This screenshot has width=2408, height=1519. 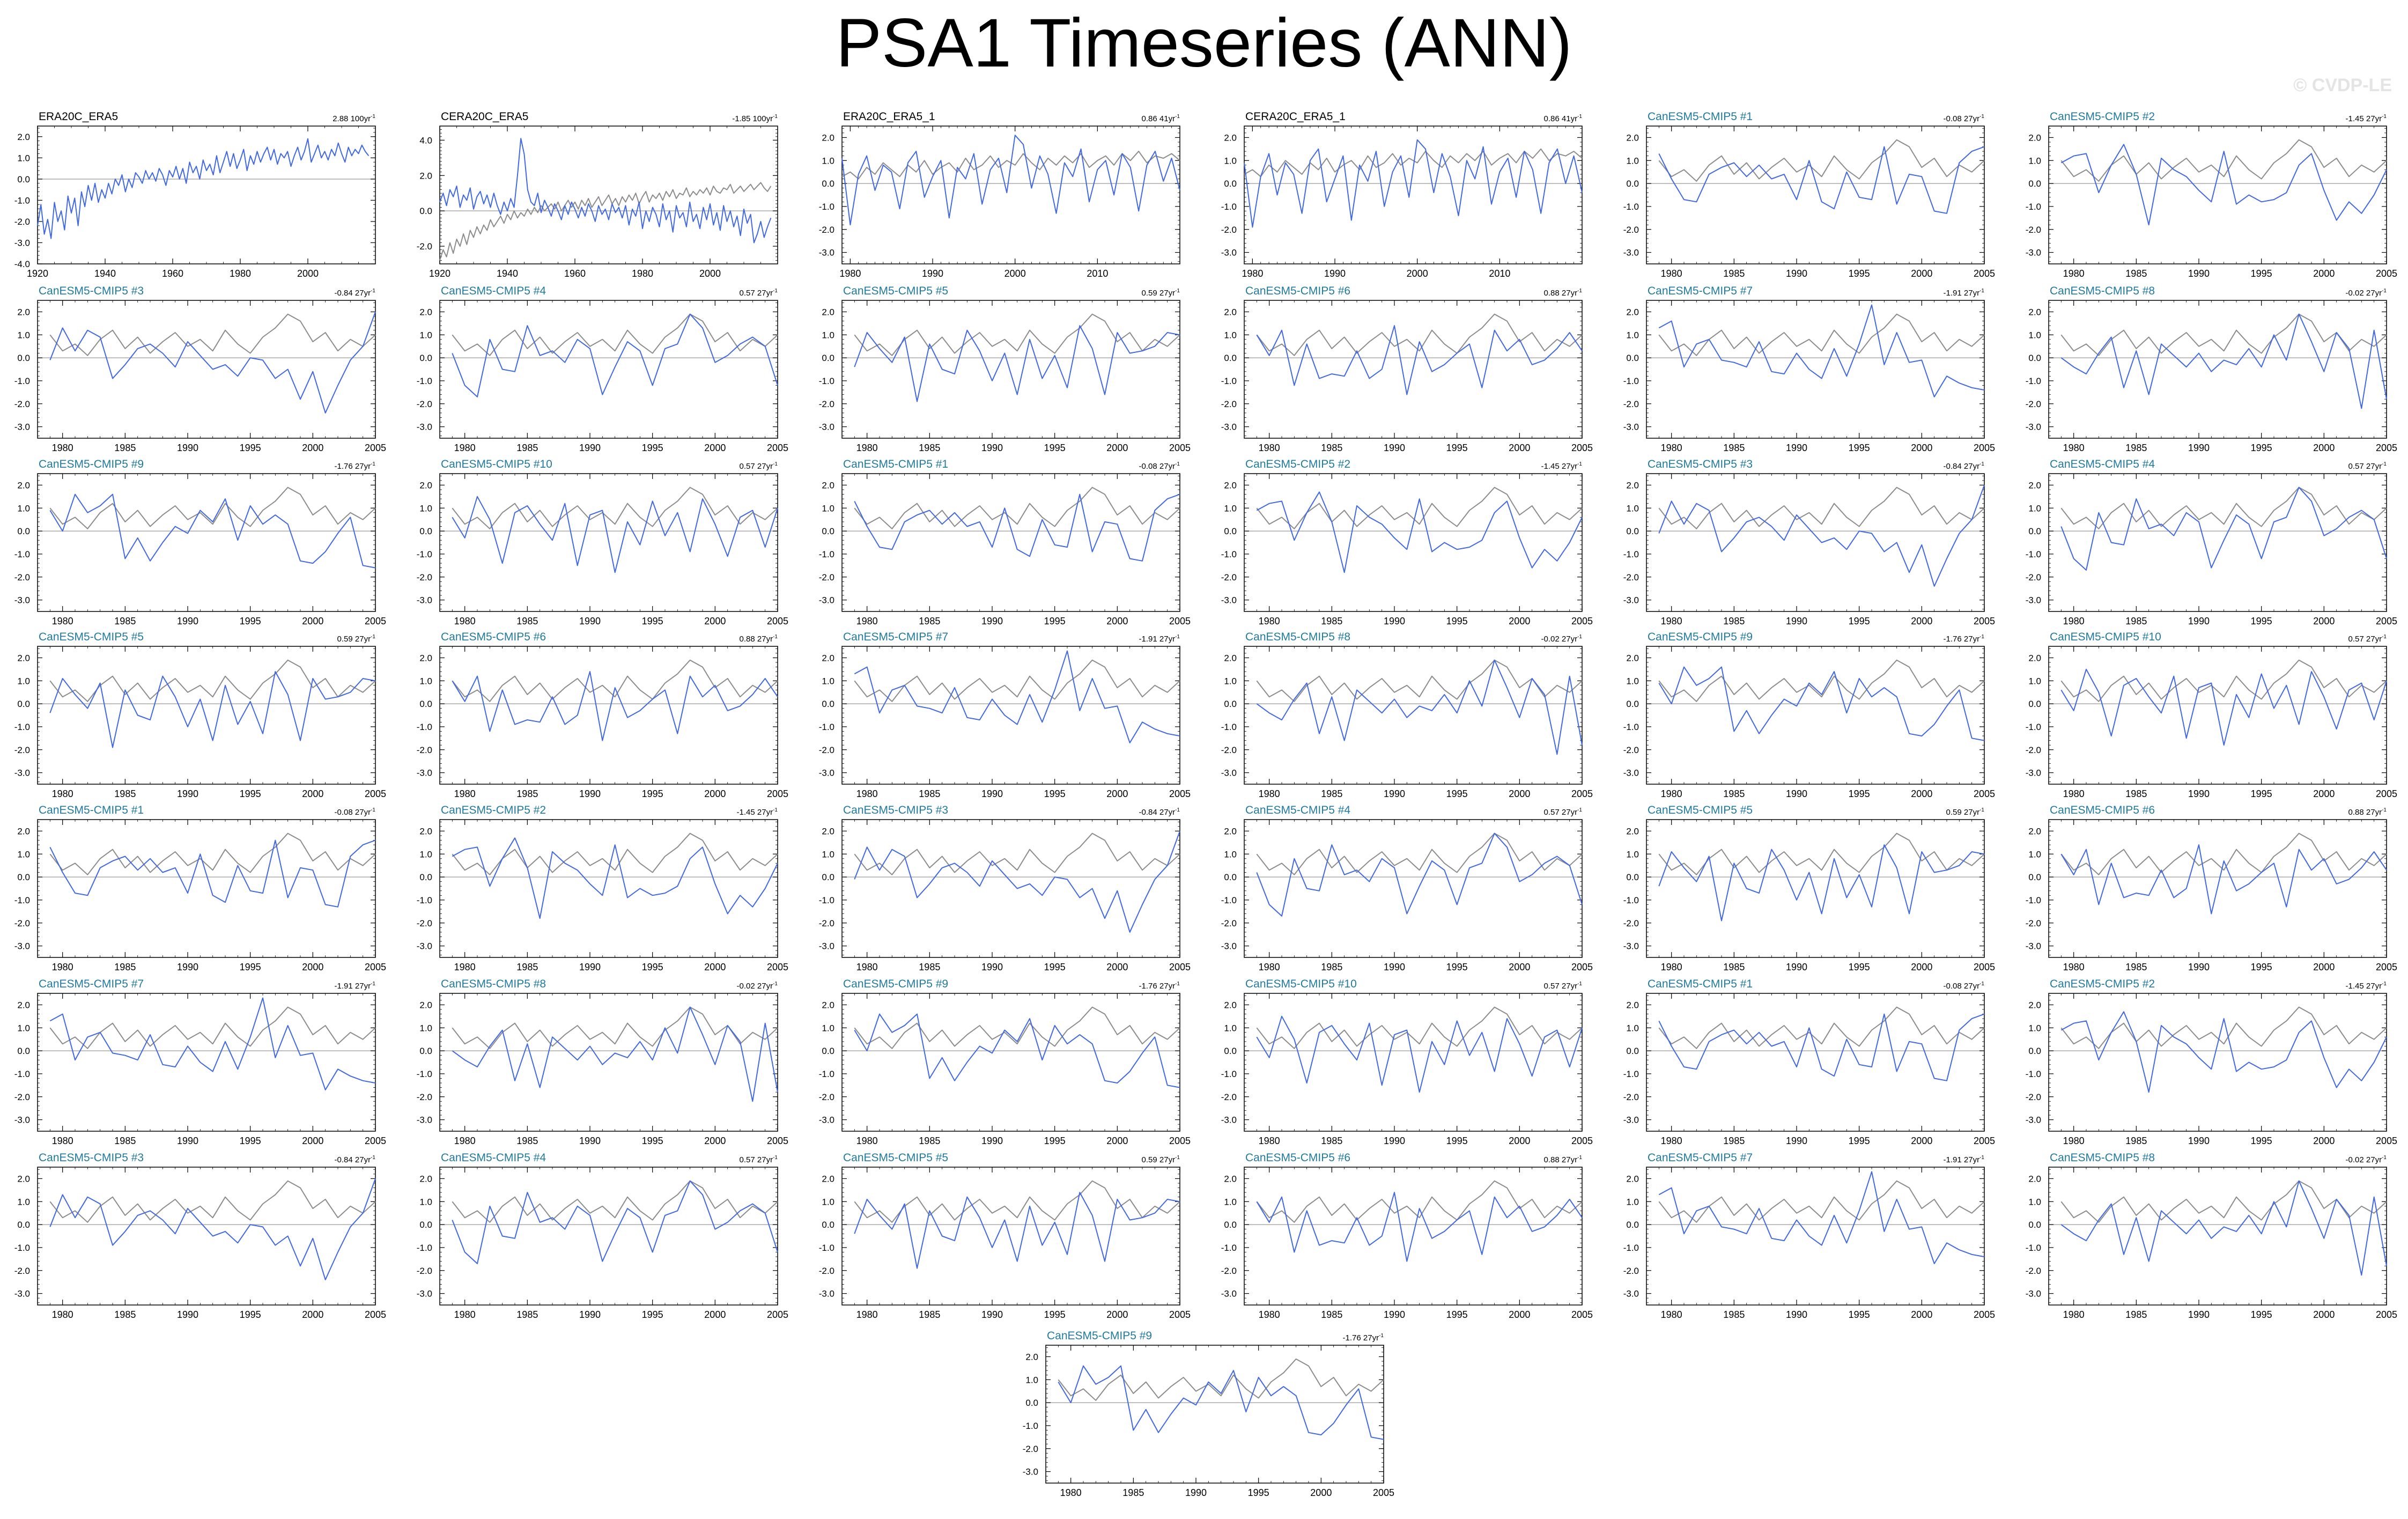 What do you see at coordinates (37, 273) in the screenshot?
I see `x-tick-label: 1920` at bounding box center [37, 273].